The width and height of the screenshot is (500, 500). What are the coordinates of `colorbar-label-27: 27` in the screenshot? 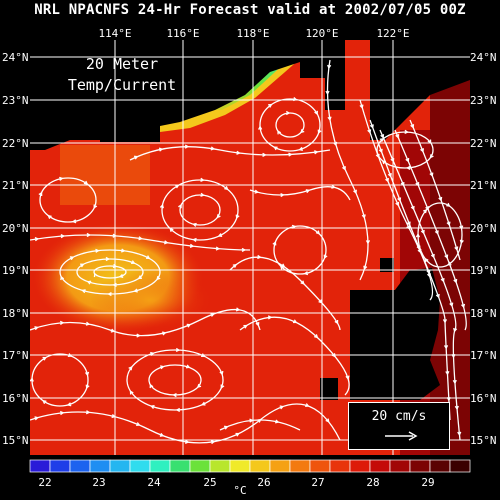 It's located at (318, 482).